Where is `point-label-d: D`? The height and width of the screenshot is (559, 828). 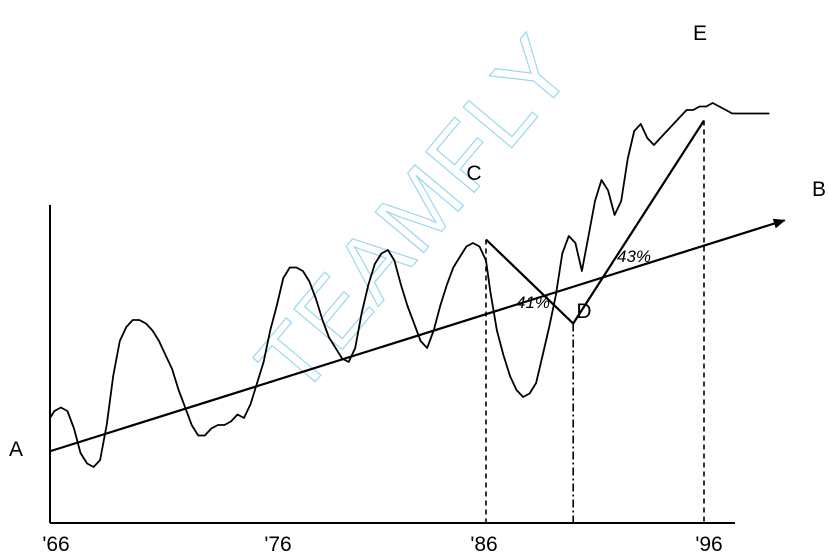 point-label-d: D is located at coordinates (583, 311).